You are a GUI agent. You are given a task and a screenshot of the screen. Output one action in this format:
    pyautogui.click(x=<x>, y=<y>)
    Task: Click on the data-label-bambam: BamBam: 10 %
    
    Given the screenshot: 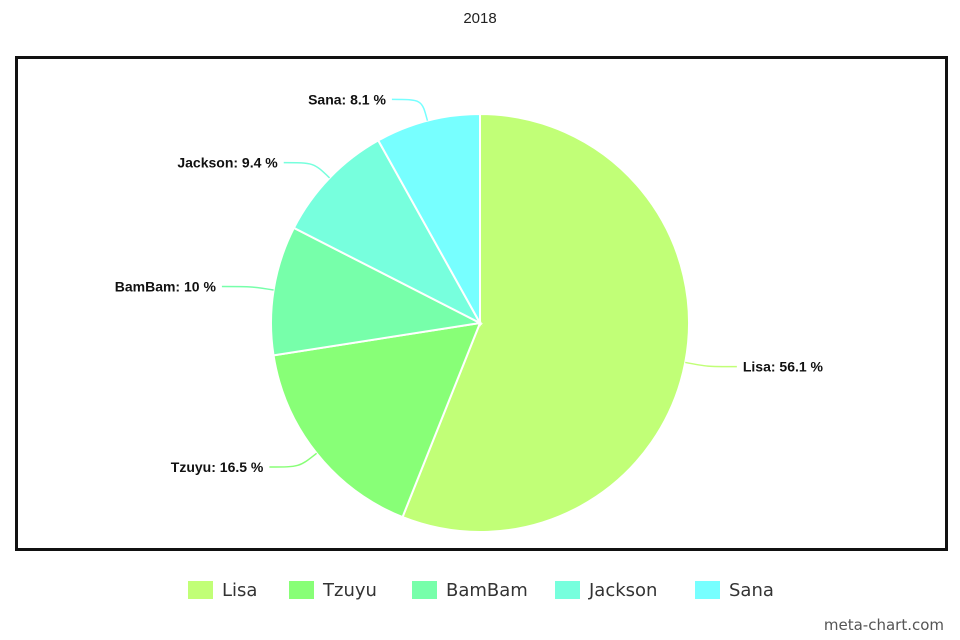 What is the action you would take?
    pyautogui.click(x=166, y=287)
    